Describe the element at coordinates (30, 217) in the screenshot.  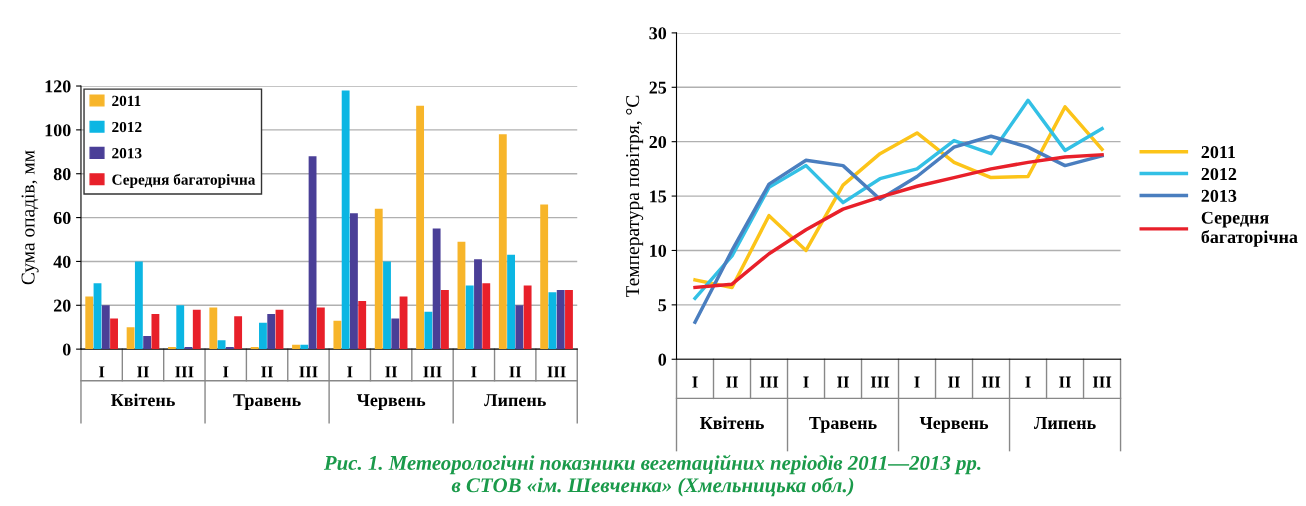
I see `y-axis-title: Сума опадів, мм` at that location.